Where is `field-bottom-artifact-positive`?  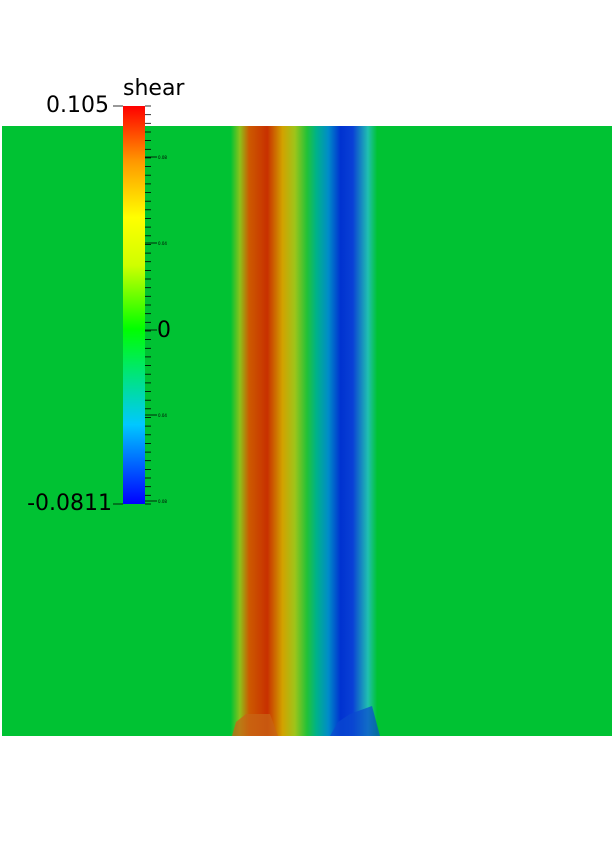
field-bottom-artifact-positive is located at coordinates (255, 725).